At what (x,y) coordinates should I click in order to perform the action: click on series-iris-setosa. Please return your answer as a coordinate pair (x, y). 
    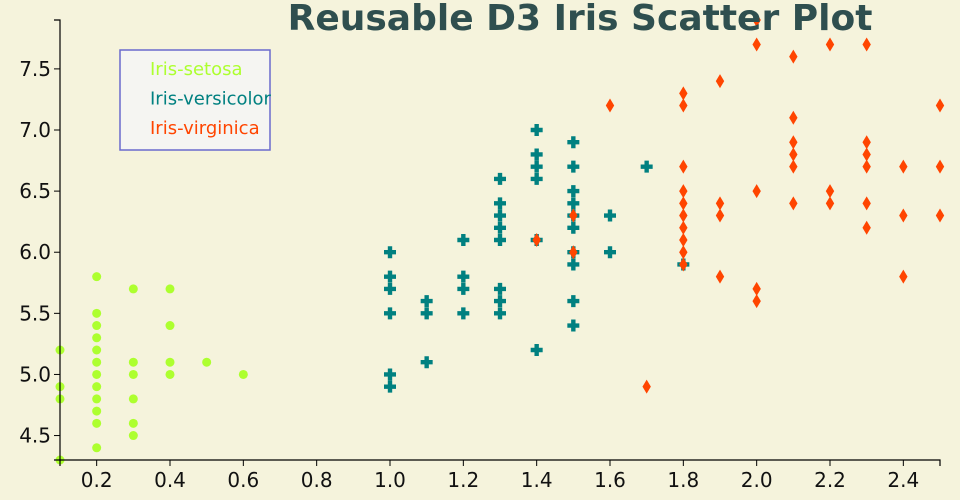
    Looking at the image, I should click on (151, 368).